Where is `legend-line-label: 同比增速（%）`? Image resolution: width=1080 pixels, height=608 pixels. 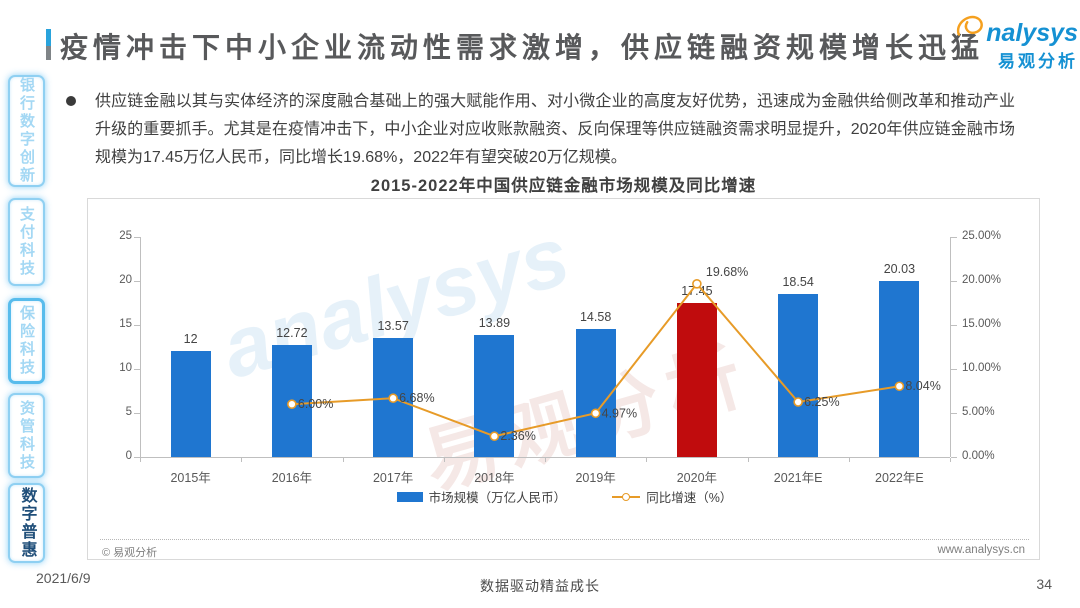 legend-line-label: 同比增速（%） is located at coordinates (689, 498).